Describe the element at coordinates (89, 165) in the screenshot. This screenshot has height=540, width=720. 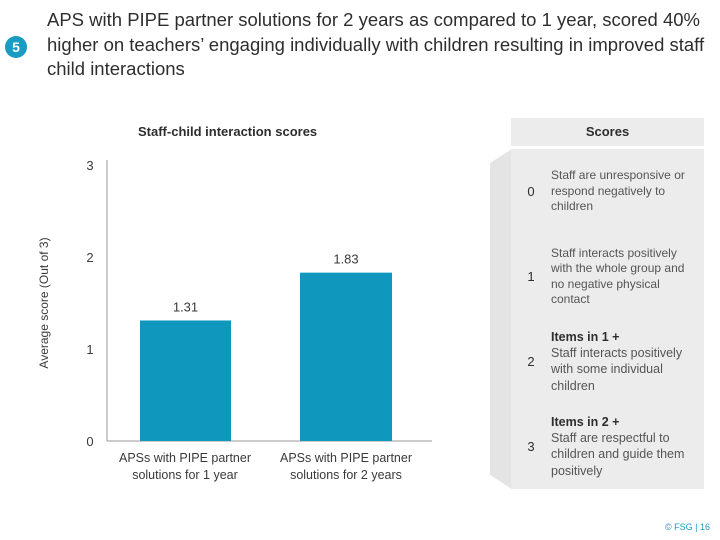
I see `y-tick-label: 3` at that location.